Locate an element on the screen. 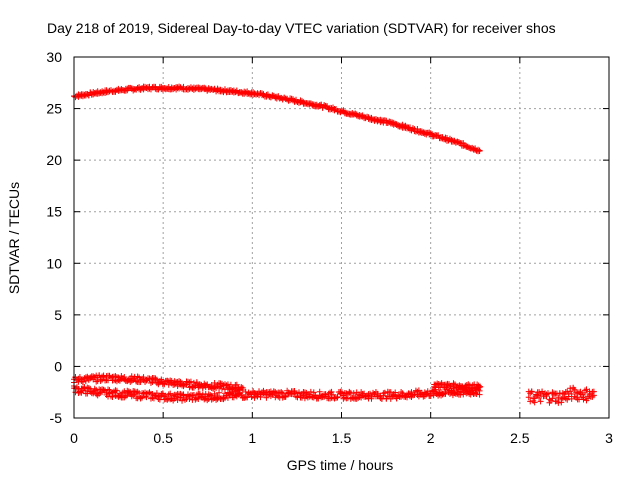 The height and width of the screenshot is (480, 640). y-tick-label: 25 is located at coordinates (54, 109).